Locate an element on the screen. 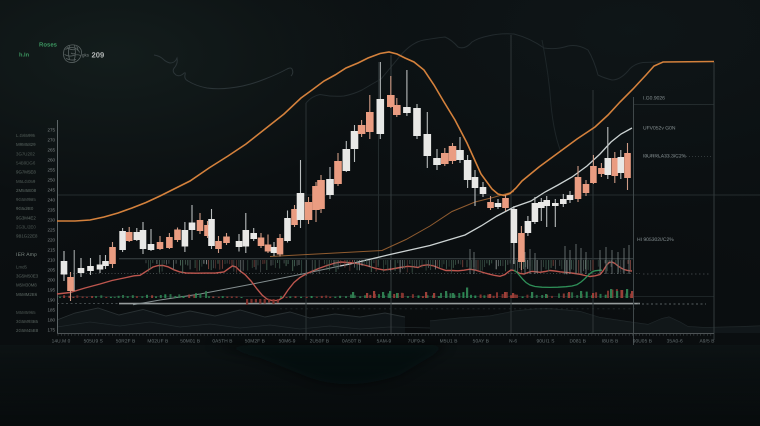 The image size is (760, 426). svg-text: 210 is located at coordinates (51, 260).